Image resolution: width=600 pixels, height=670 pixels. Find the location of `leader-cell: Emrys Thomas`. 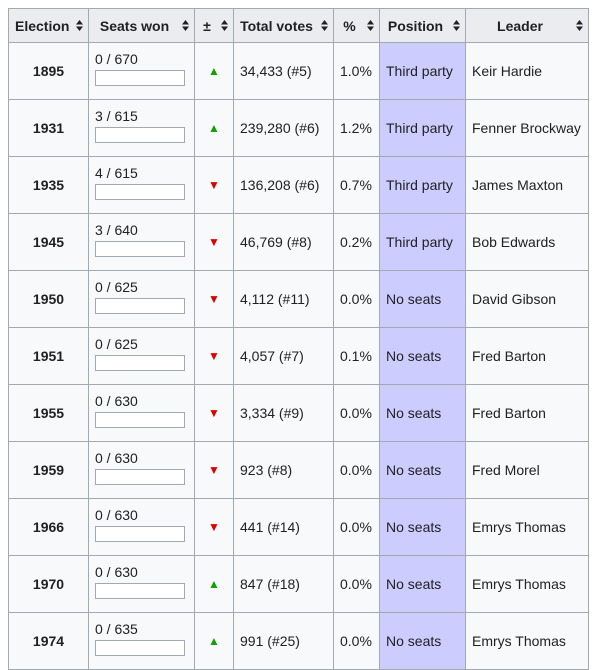

leader-cell: Emrys Thomas is located at coordinates (527, 527).